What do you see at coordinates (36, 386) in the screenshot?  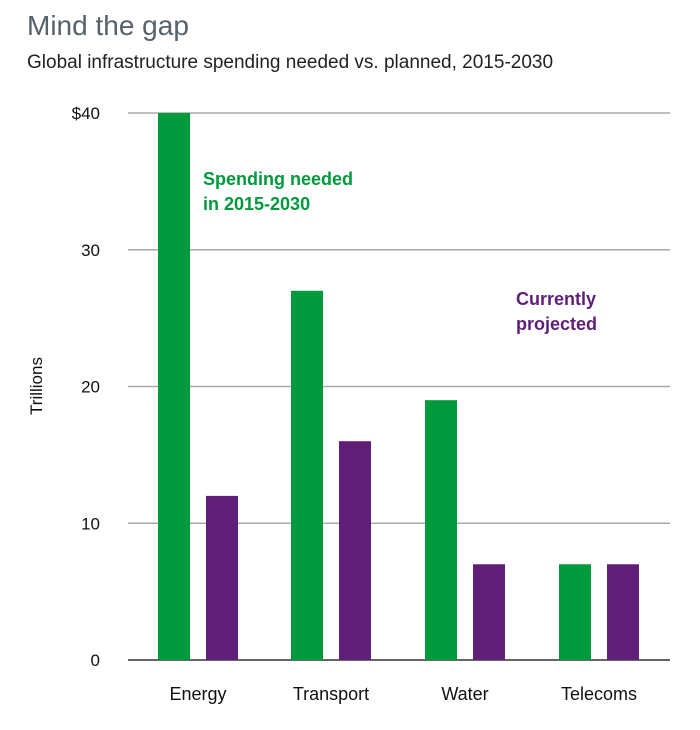 I see `y-axis-label: Trillions` at bounding box center [36, 386].